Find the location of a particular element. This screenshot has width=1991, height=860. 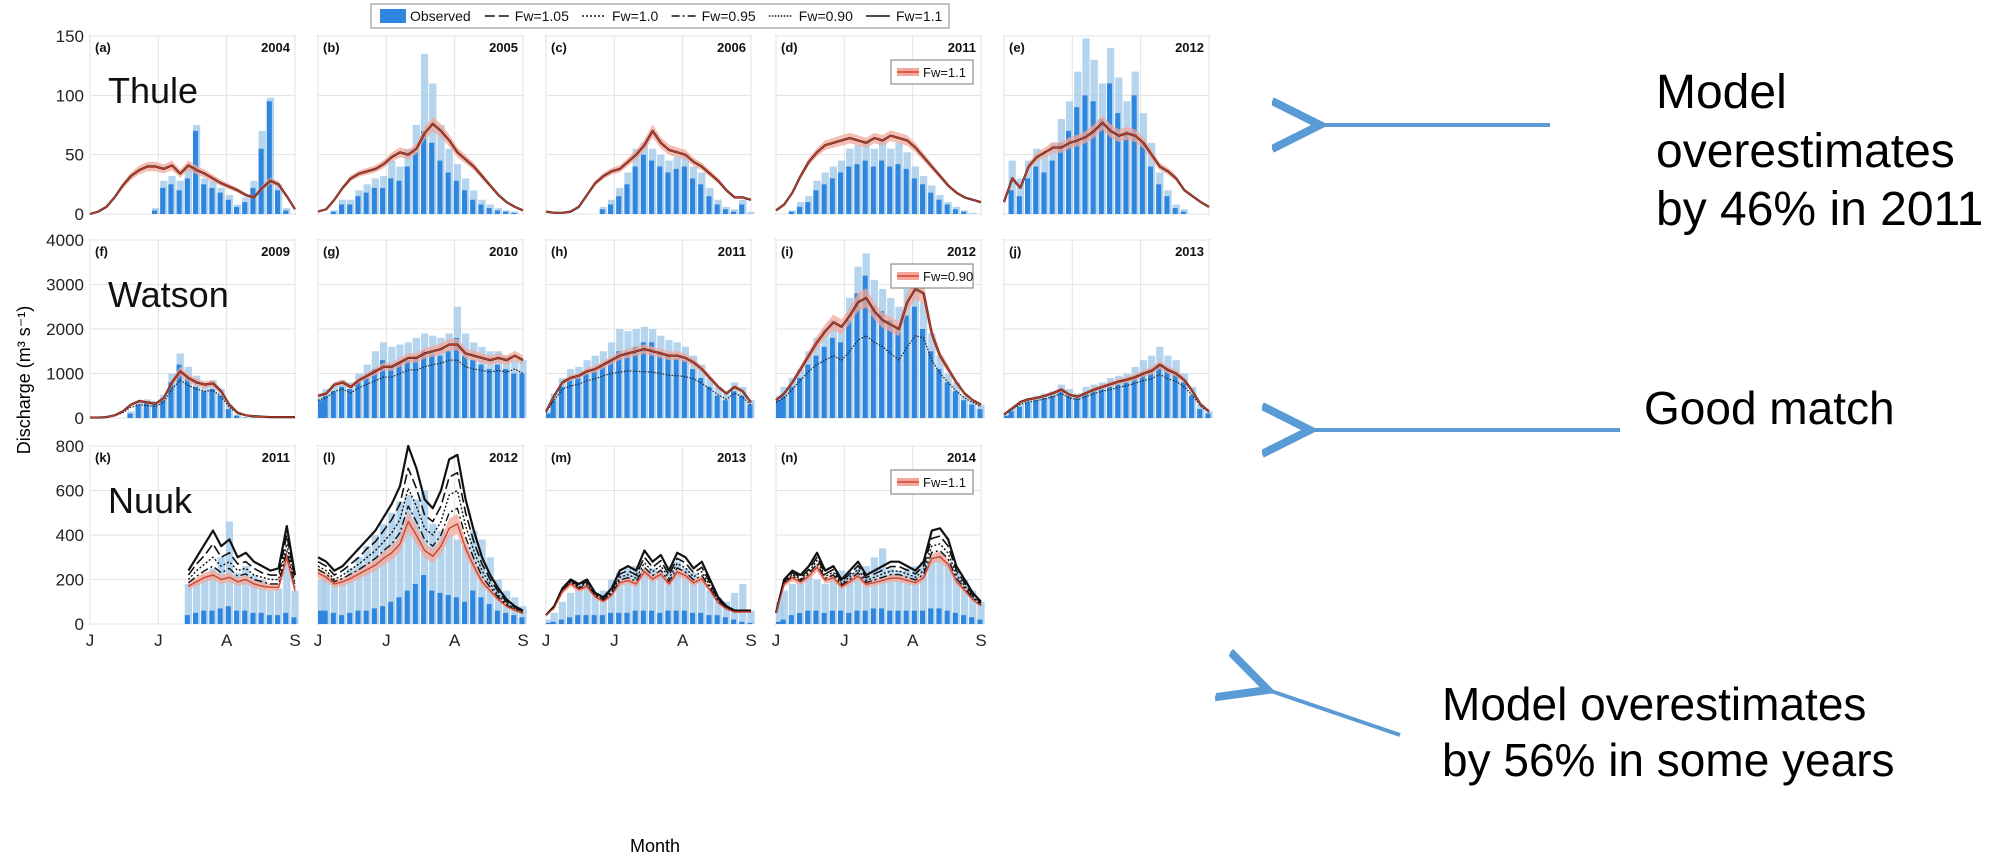

legend-item-label: Fw=1.0 is located at coordinates (635, 16).